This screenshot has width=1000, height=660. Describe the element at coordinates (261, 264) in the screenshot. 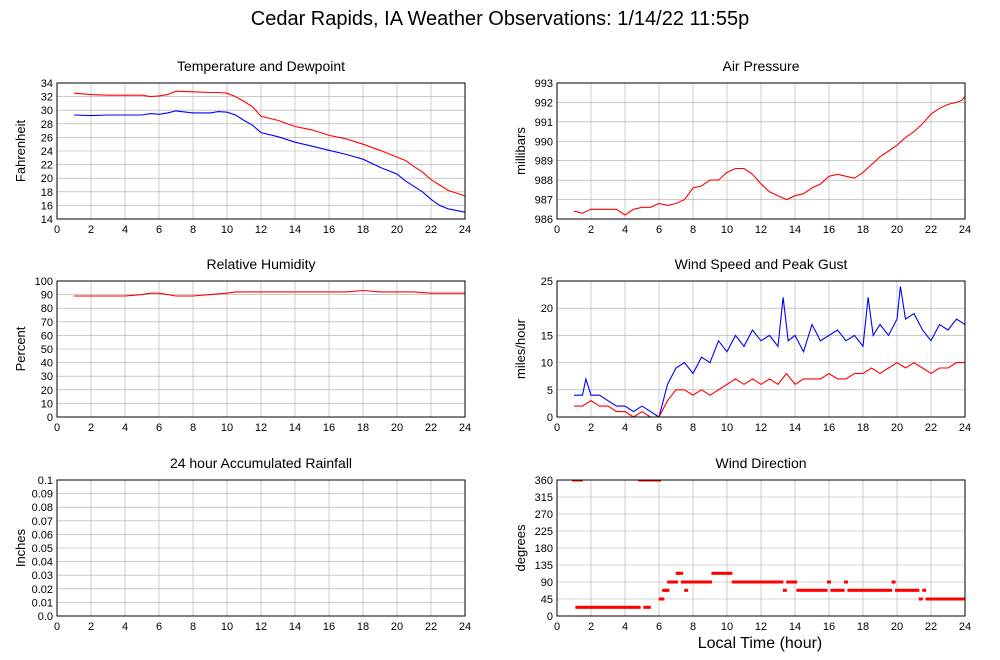

I see `chart-title: Relative Humidity` at that location.